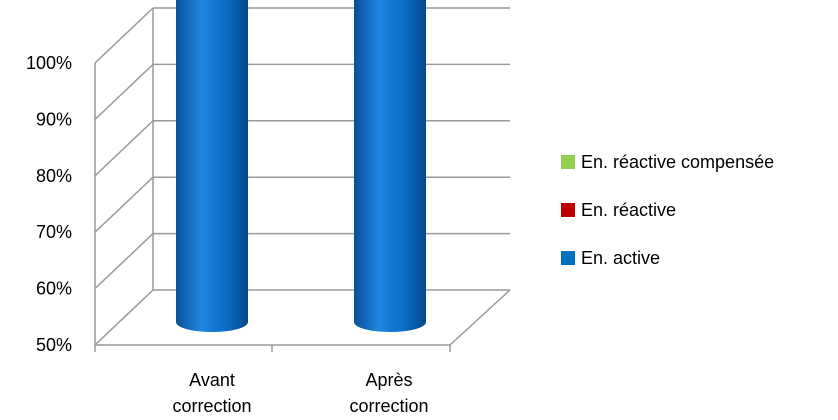 The image size is (838, 420). What do you see at coordinates (54, 232) in the screenshot?
I see `y-tick-label: 70%` at bounding box center [54, 232].